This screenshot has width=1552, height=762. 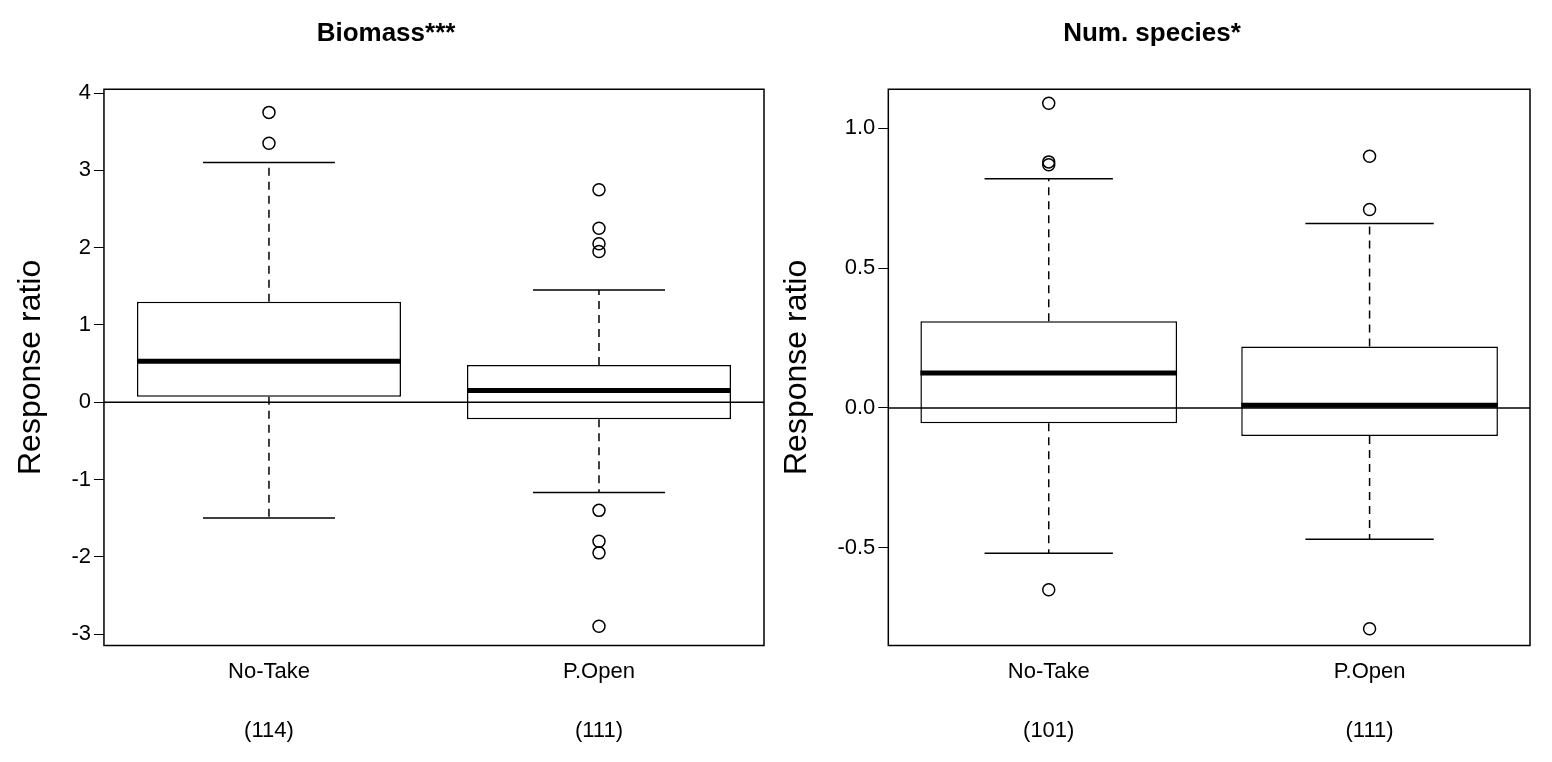 I want to click on y-tick-label: 3, so click(x=84, y=169).